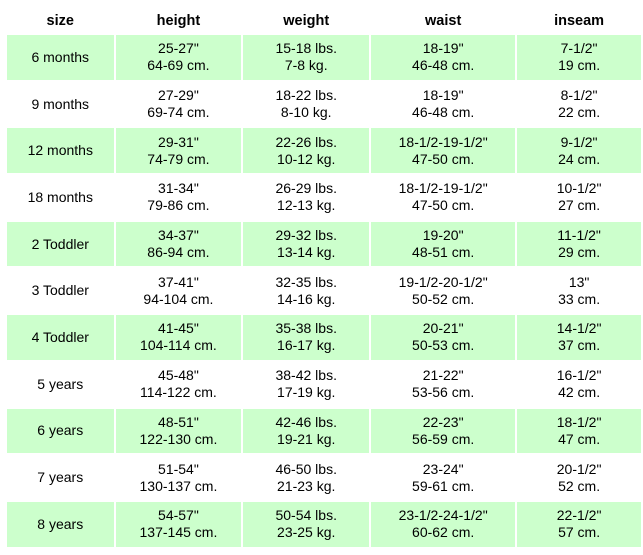 Image resolution: width=643 pixels, height=555 pixels. What do you see at coordinates (306, 141) in the screenshot?
I see `weight-lbs: 22-26 lbs.` at bounding box center [306, 141].